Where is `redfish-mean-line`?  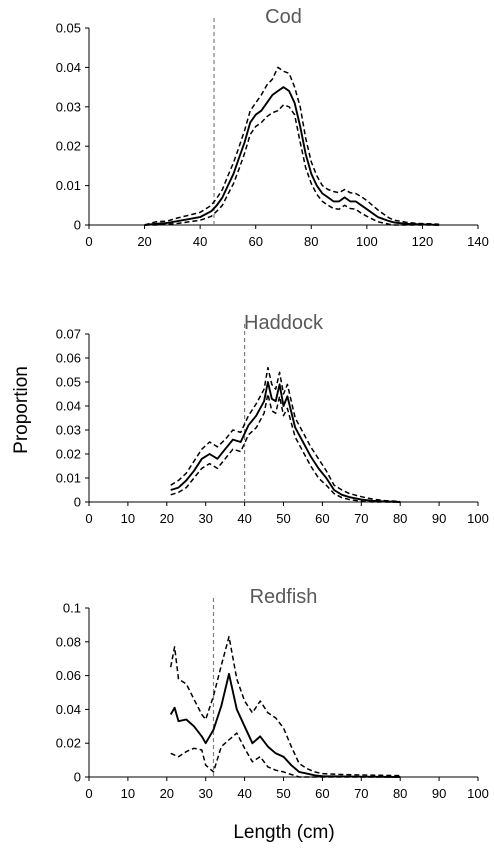 redfish-mean-line is located at coordinates (285, 725).